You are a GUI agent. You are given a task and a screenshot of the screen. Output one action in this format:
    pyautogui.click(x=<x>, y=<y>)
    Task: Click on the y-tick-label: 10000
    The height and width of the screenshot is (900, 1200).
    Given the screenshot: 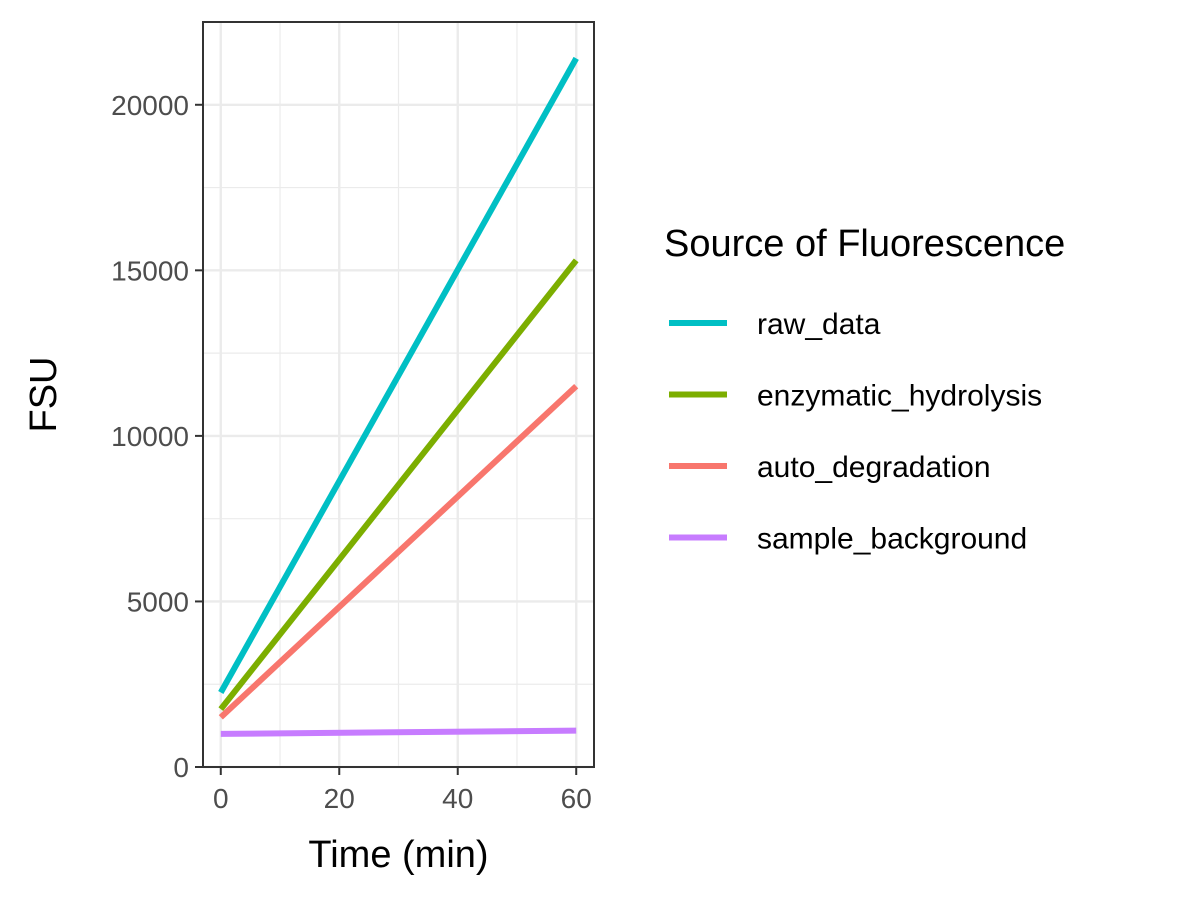 What is the action you would take?
    pyautogui.click(x=150, y=436)
    